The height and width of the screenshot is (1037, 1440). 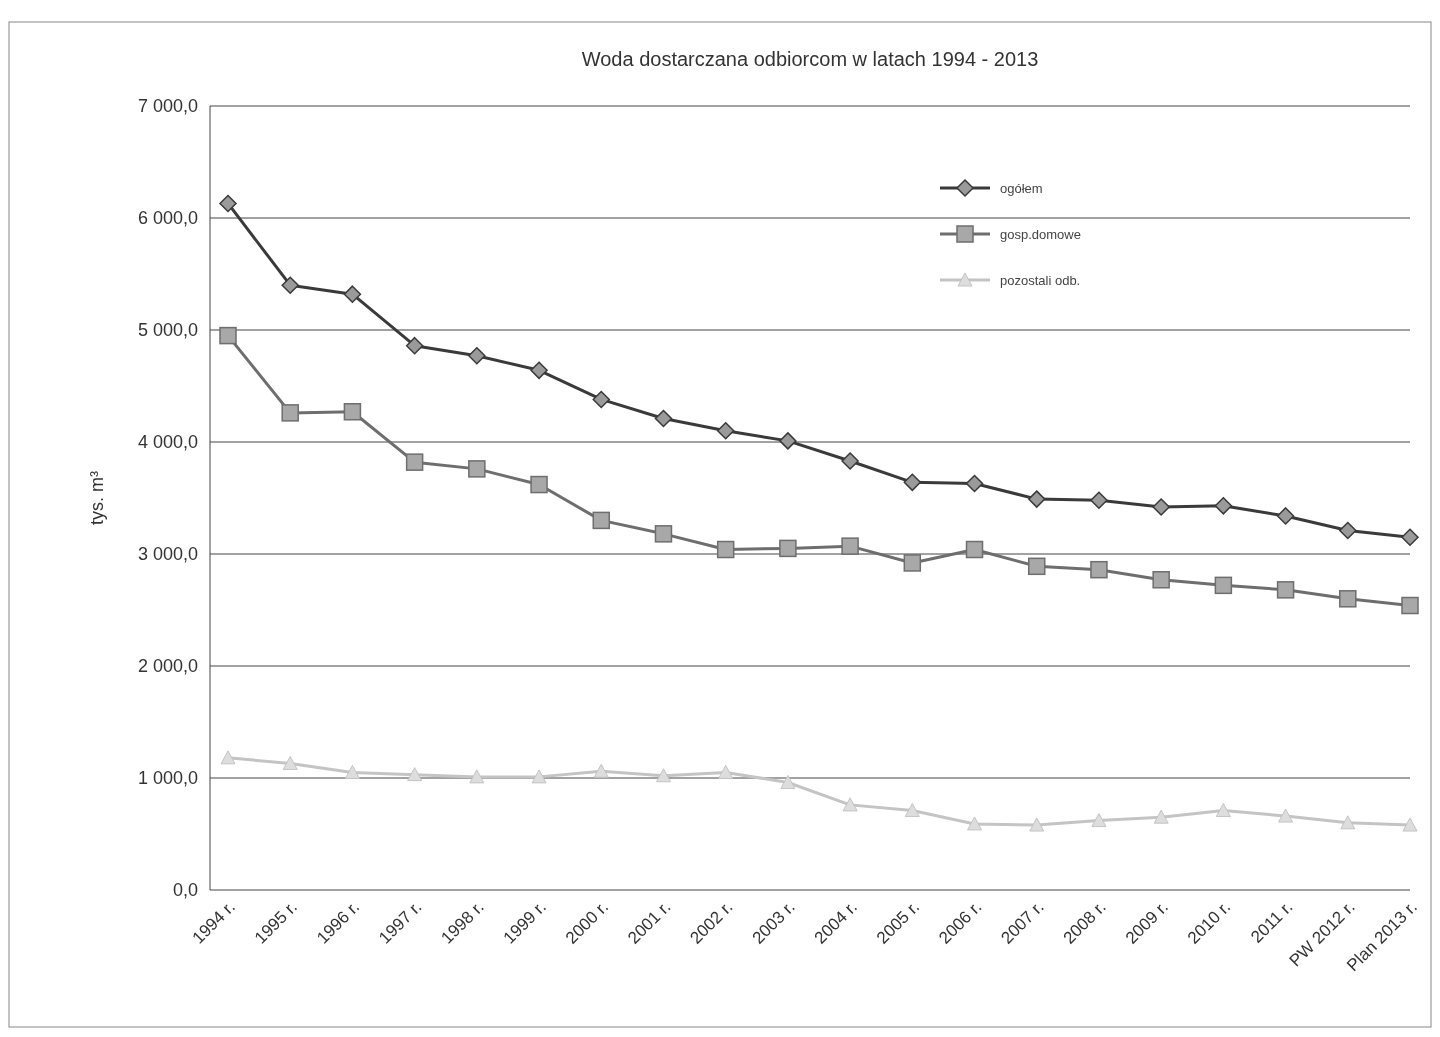 What do you see at coordinates (810, 59) in the screenshot?
I see `chart-title: Woda dostarczana odbiorcom w latach 1994 - 2013` at bounding box center [810, 59].